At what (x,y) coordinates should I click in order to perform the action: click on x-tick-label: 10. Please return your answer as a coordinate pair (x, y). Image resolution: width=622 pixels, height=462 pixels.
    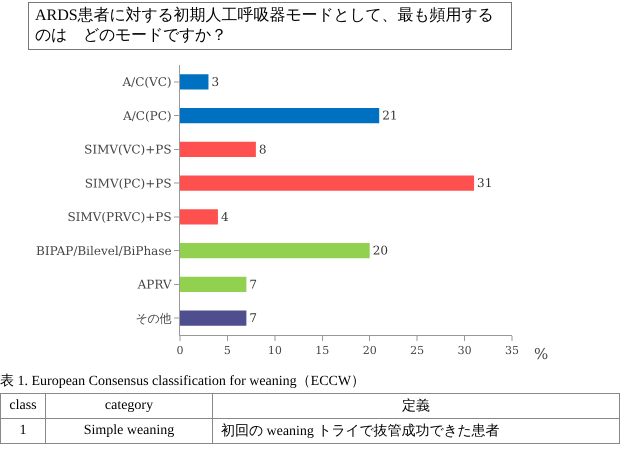
    Looking at the image, I should click on (275, 351).